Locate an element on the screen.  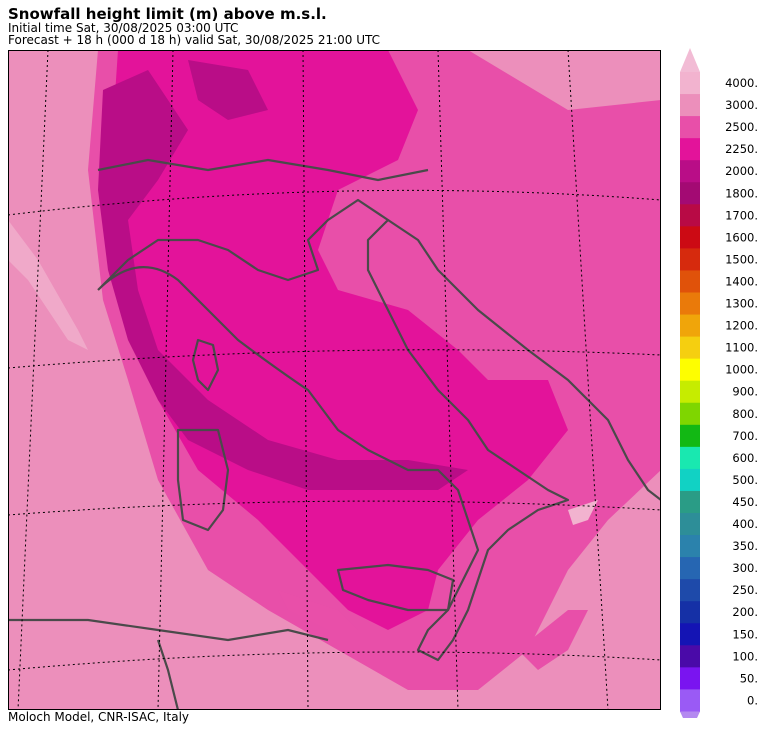
colorbar-label: 2500. is located at coordinates (741, 127).